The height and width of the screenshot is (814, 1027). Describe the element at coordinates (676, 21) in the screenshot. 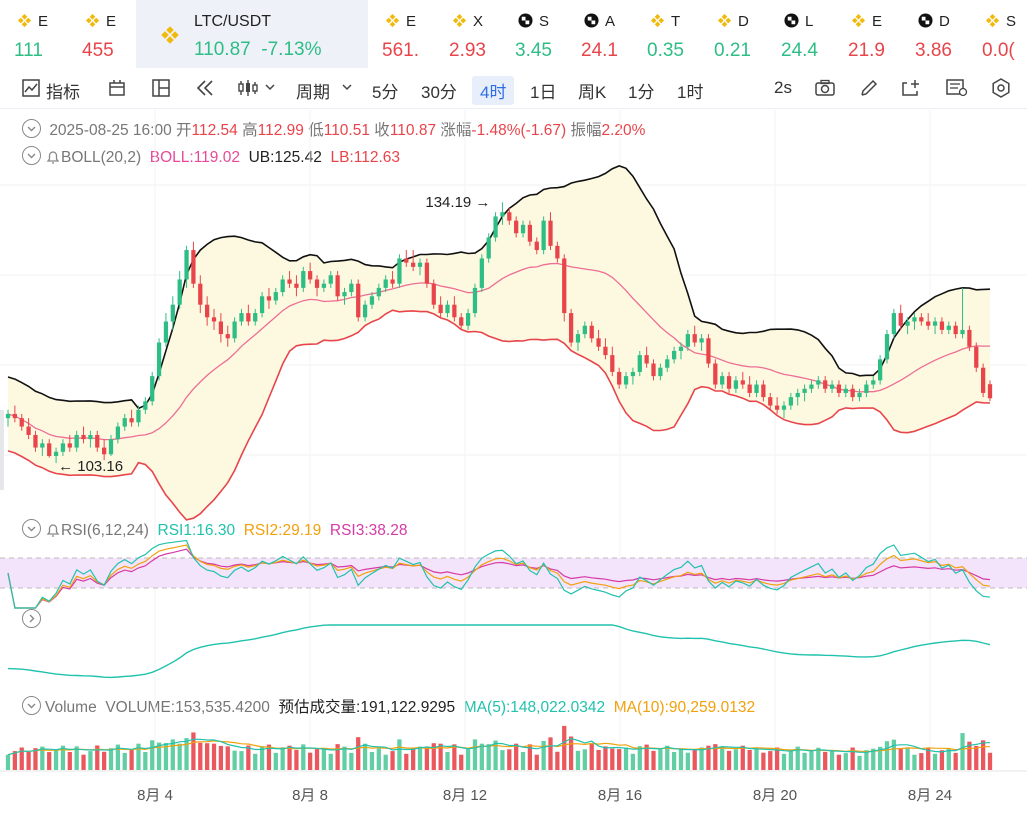

I see `tab-symbol: T` at that location.